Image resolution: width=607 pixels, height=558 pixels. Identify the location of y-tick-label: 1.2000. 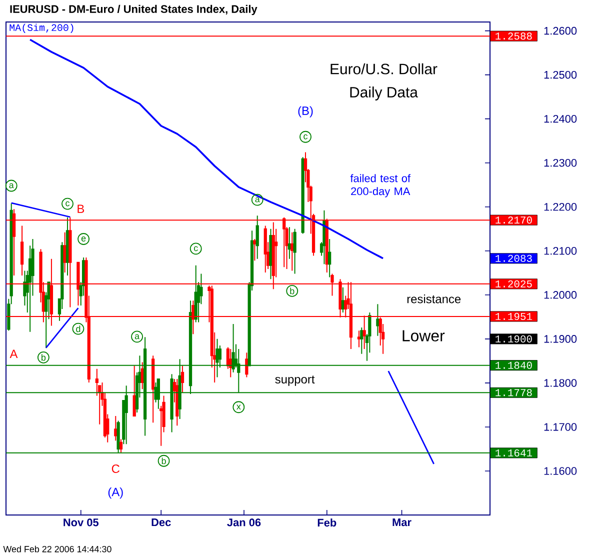
(560, 295).